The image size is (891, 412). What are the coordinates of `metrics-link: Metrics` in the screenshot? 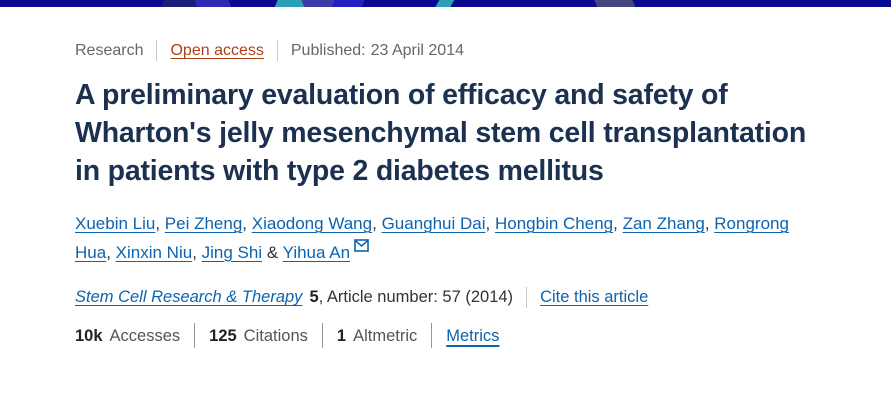 It's located at (473, 335).